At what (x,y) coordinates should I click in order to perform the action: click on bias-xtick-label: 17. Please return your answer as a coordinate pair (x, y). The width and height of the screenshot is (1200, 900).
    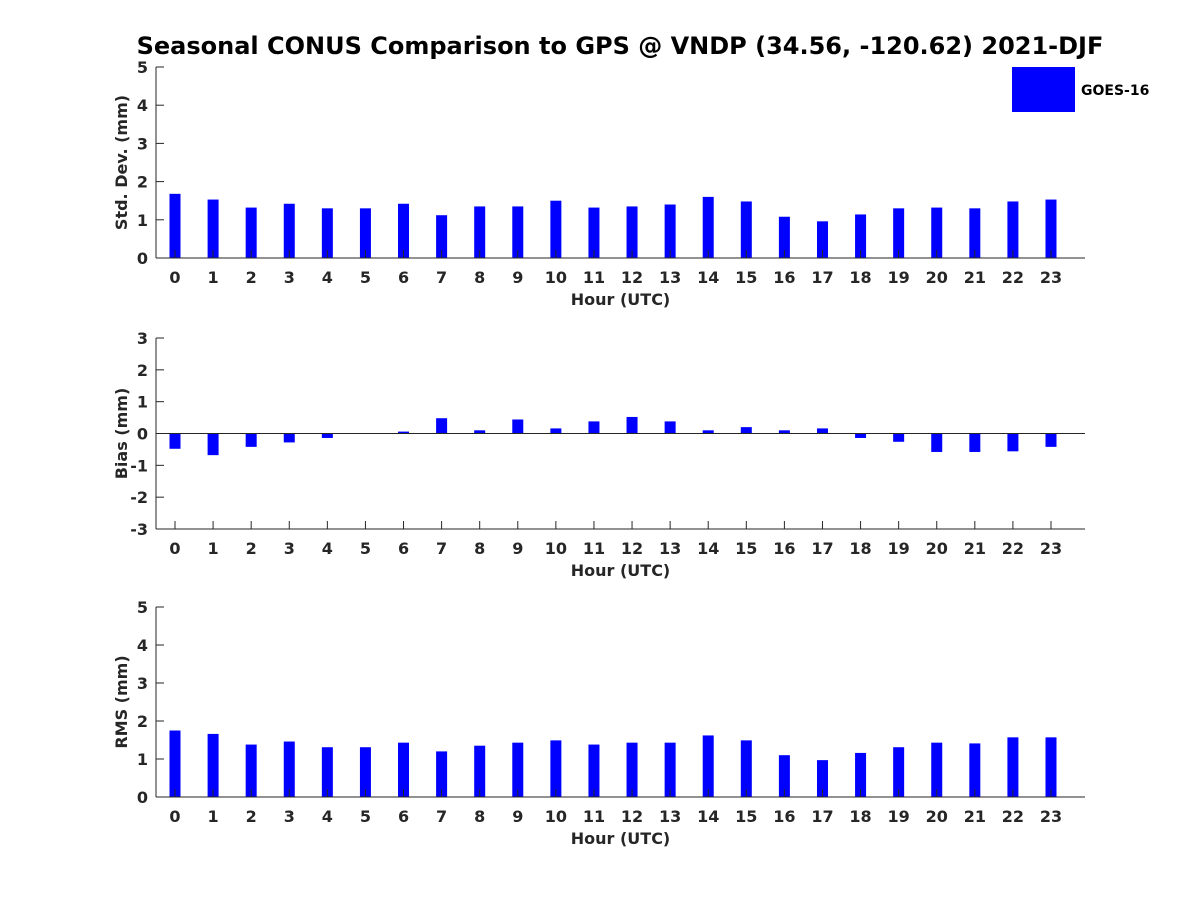
    Looking at the image, I should click on (822, 548).